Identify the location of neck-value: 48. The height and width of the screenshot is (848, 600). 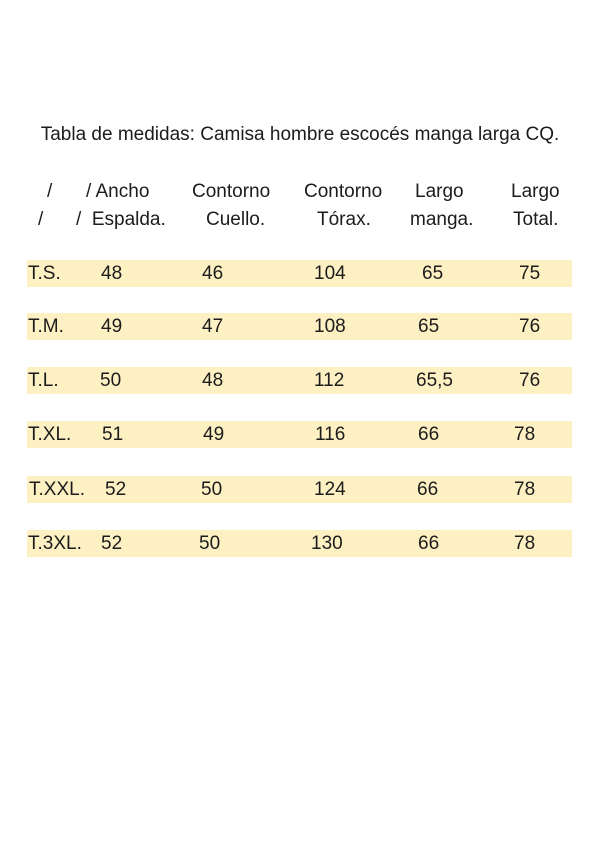
(213, 380).